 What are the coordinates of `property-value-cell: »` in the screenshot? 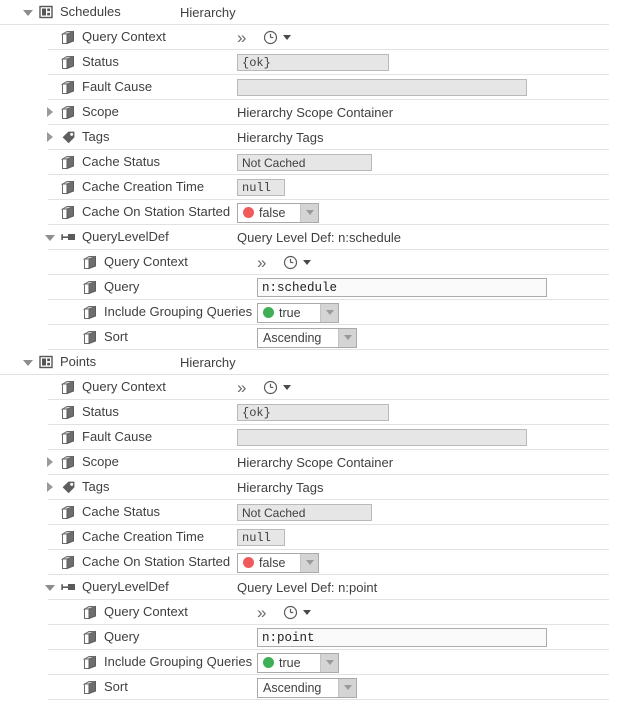 It's located at (284, 262).